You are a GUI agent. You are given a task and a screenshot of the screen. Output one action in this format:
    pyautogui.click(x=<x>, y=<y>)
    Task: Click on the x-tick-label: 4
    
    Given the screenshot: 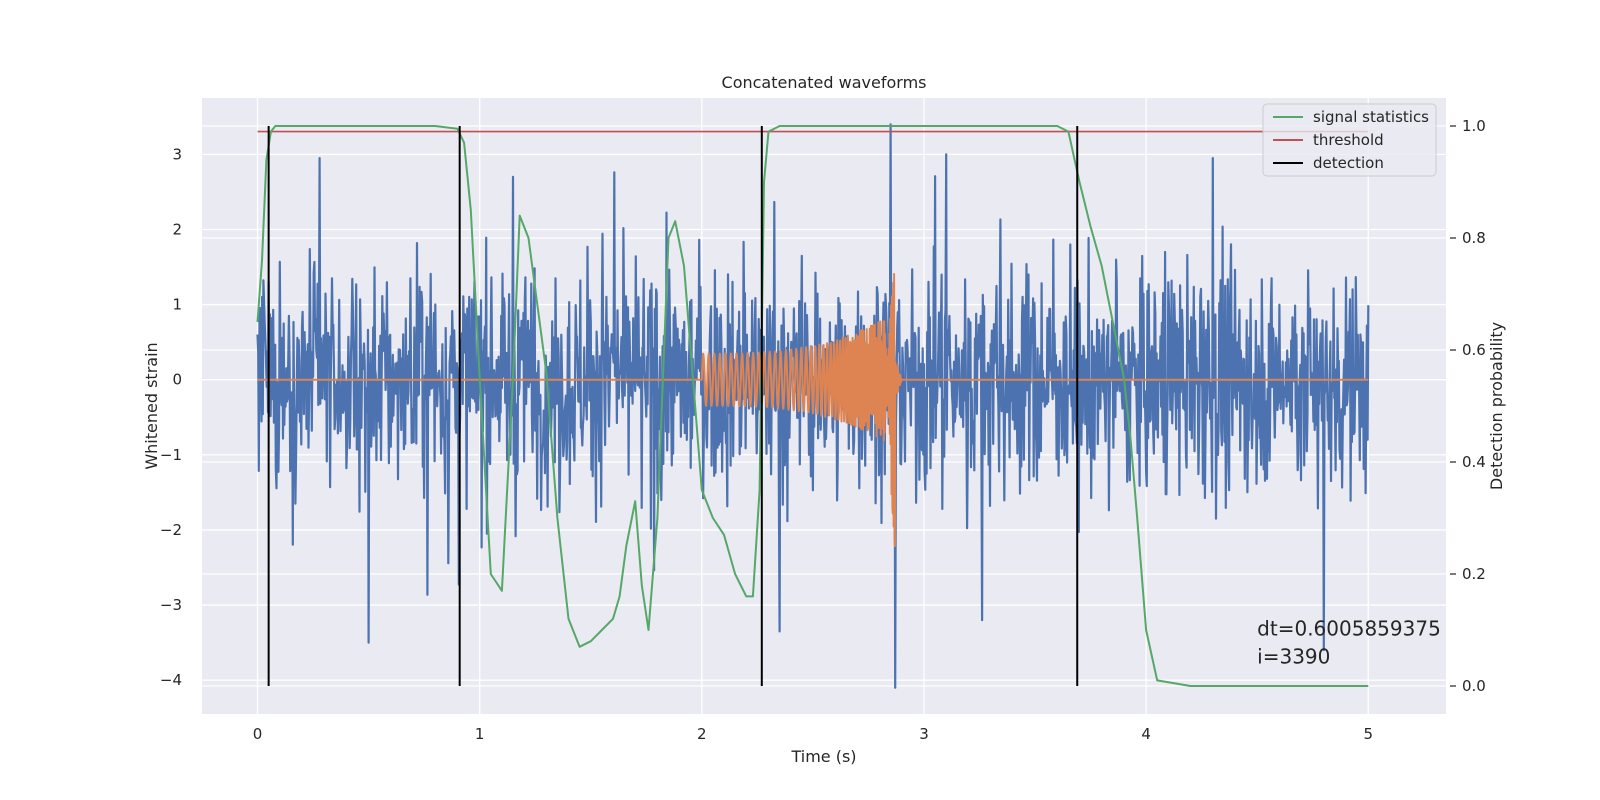 What is the action you would take?
    pyautogui.click(x=1146, y=734)
    